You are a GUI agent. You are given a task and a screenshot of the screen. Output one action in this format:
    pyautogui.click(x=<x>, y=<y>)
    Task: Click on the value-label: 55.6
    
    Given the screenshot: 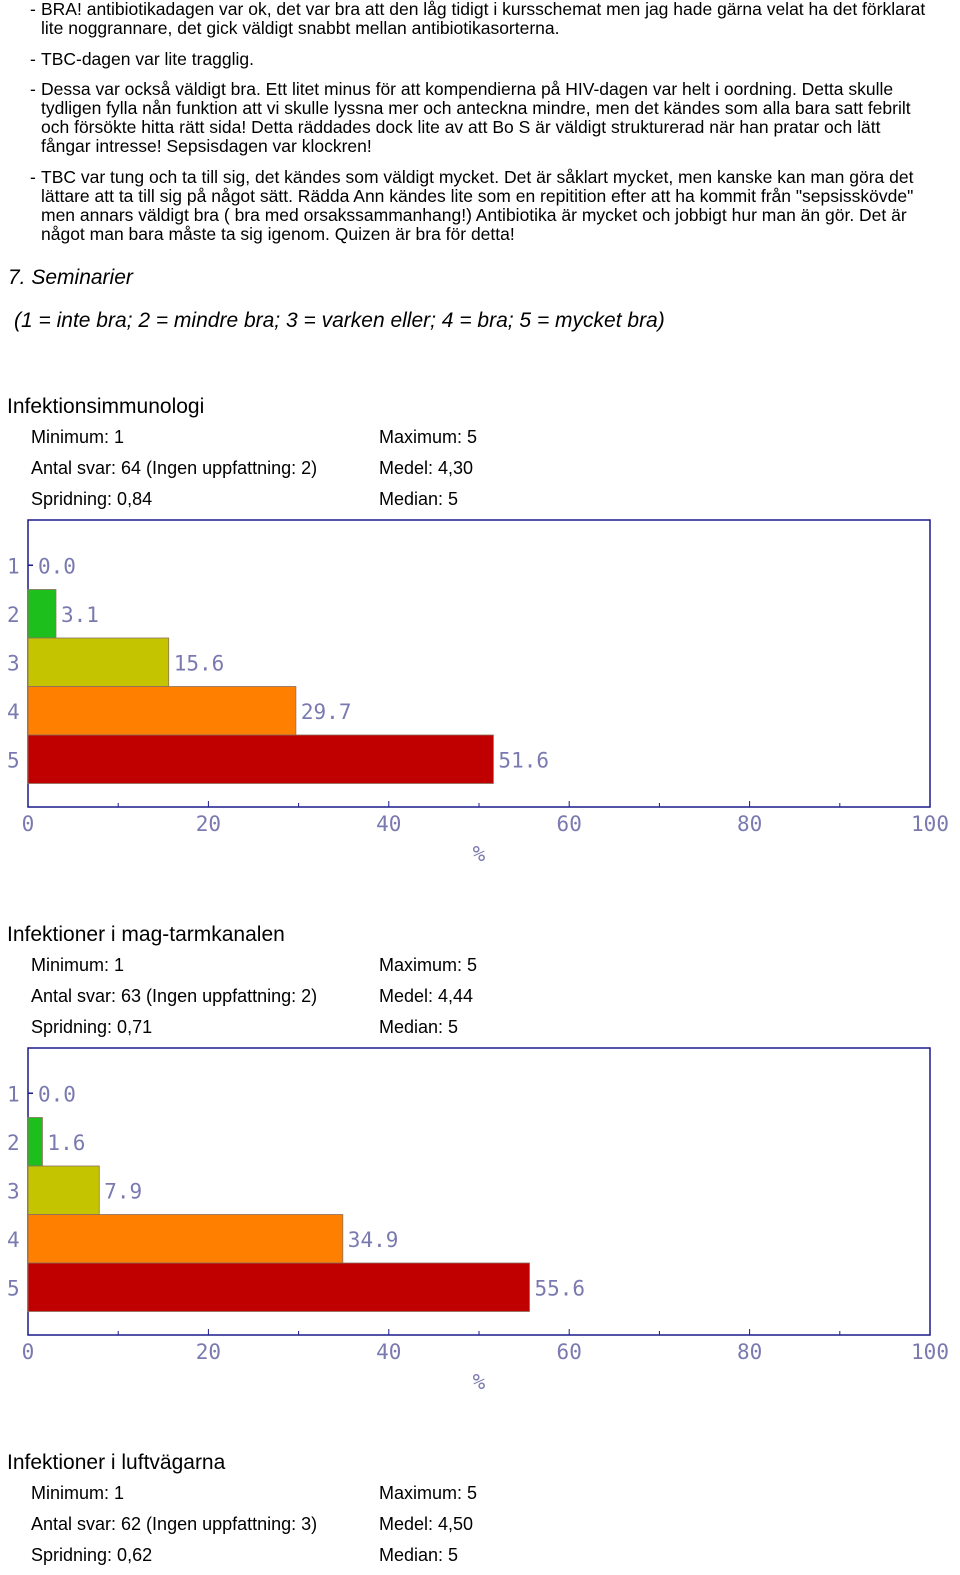 What is the action you would take?
    pyautogui.click(x=560, y=1288)
    